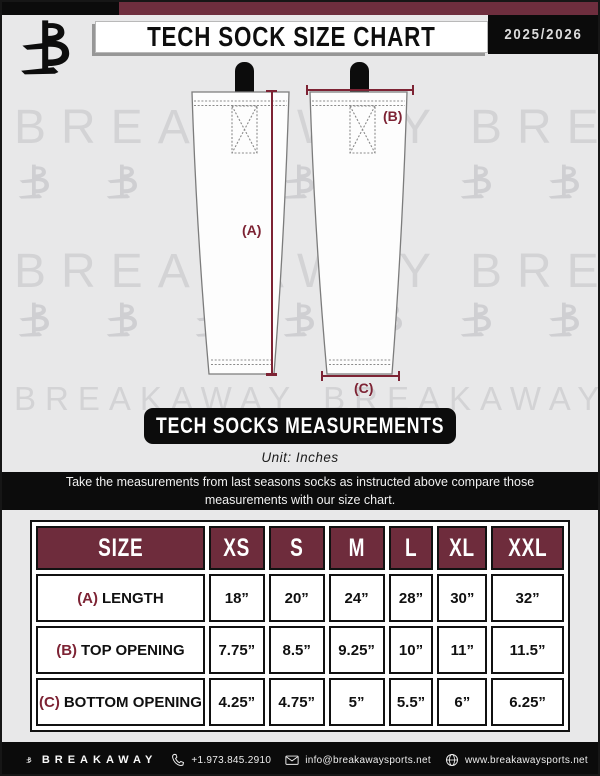 The image size is (600, 776). What do you see at coordinates (231, 760) in the screenshot?
I see `footer-phone-text: +1.973.845.2910` at bounding box center [231, 760].